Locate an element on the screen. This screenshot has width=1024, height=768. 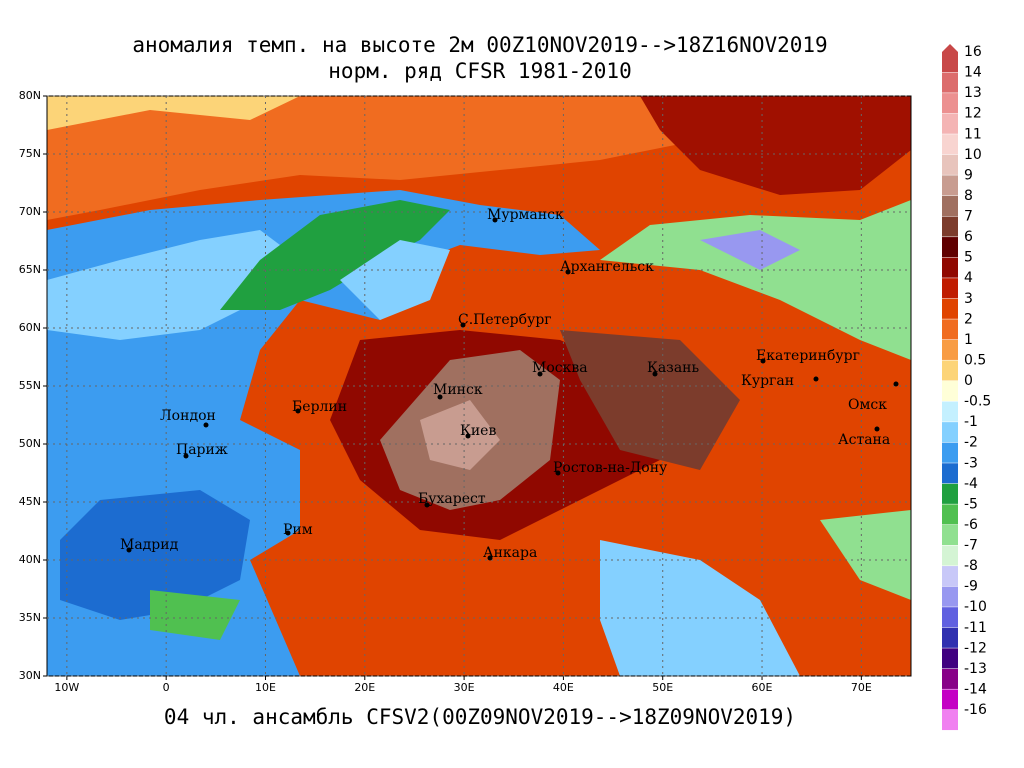
colorbar-label: 0.5 is located at coordinates (975, 360).